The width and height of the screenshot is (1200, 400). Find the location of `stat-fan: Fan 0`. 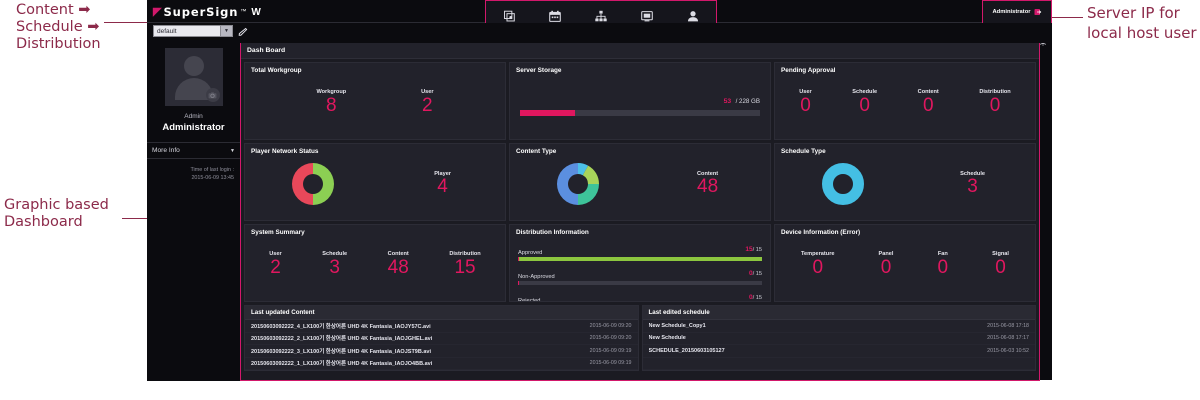

stat-fan: Fan 0 is located at coordinates (943, 264).